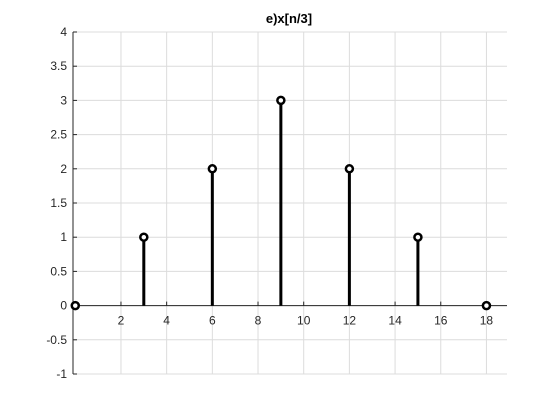 This screenshot has height=420, width=560. Describe the element at coordinates (166, 321) in the screenshot. I see `x-tick-label: 4` at that location.